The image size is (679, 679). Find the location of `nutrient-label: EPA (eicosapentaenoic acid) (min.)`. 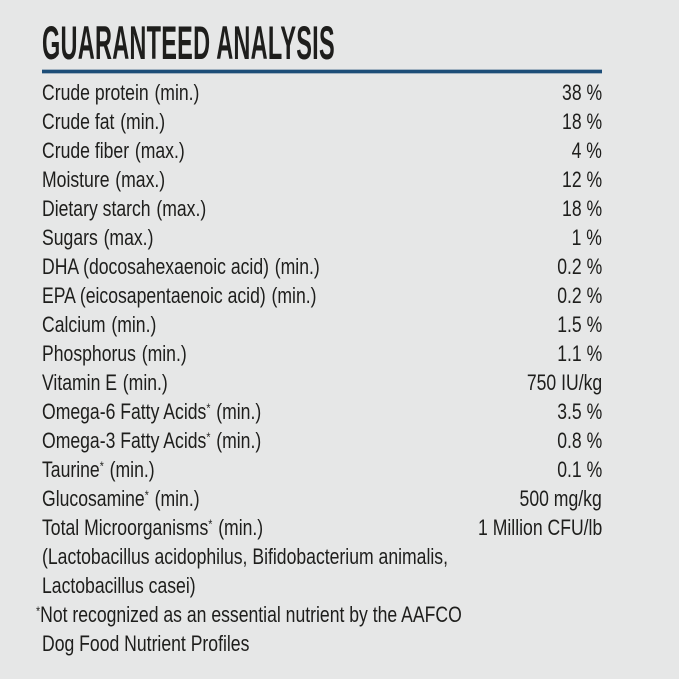

nutrient-label: EPA (eicosapentaenoic acid) (min.) is located at coordinates (179, 296).